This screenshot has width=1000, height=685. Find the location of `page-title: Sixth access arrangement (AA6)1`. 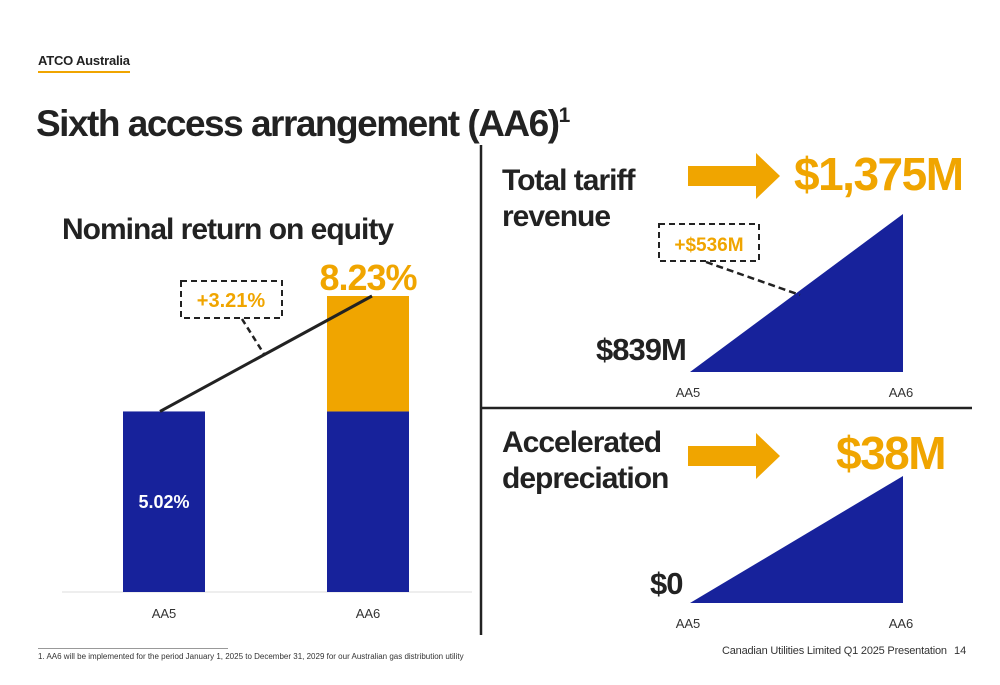

page-title: Sixth access arrangement (AA6)1 is located at coordinates (303, 120).